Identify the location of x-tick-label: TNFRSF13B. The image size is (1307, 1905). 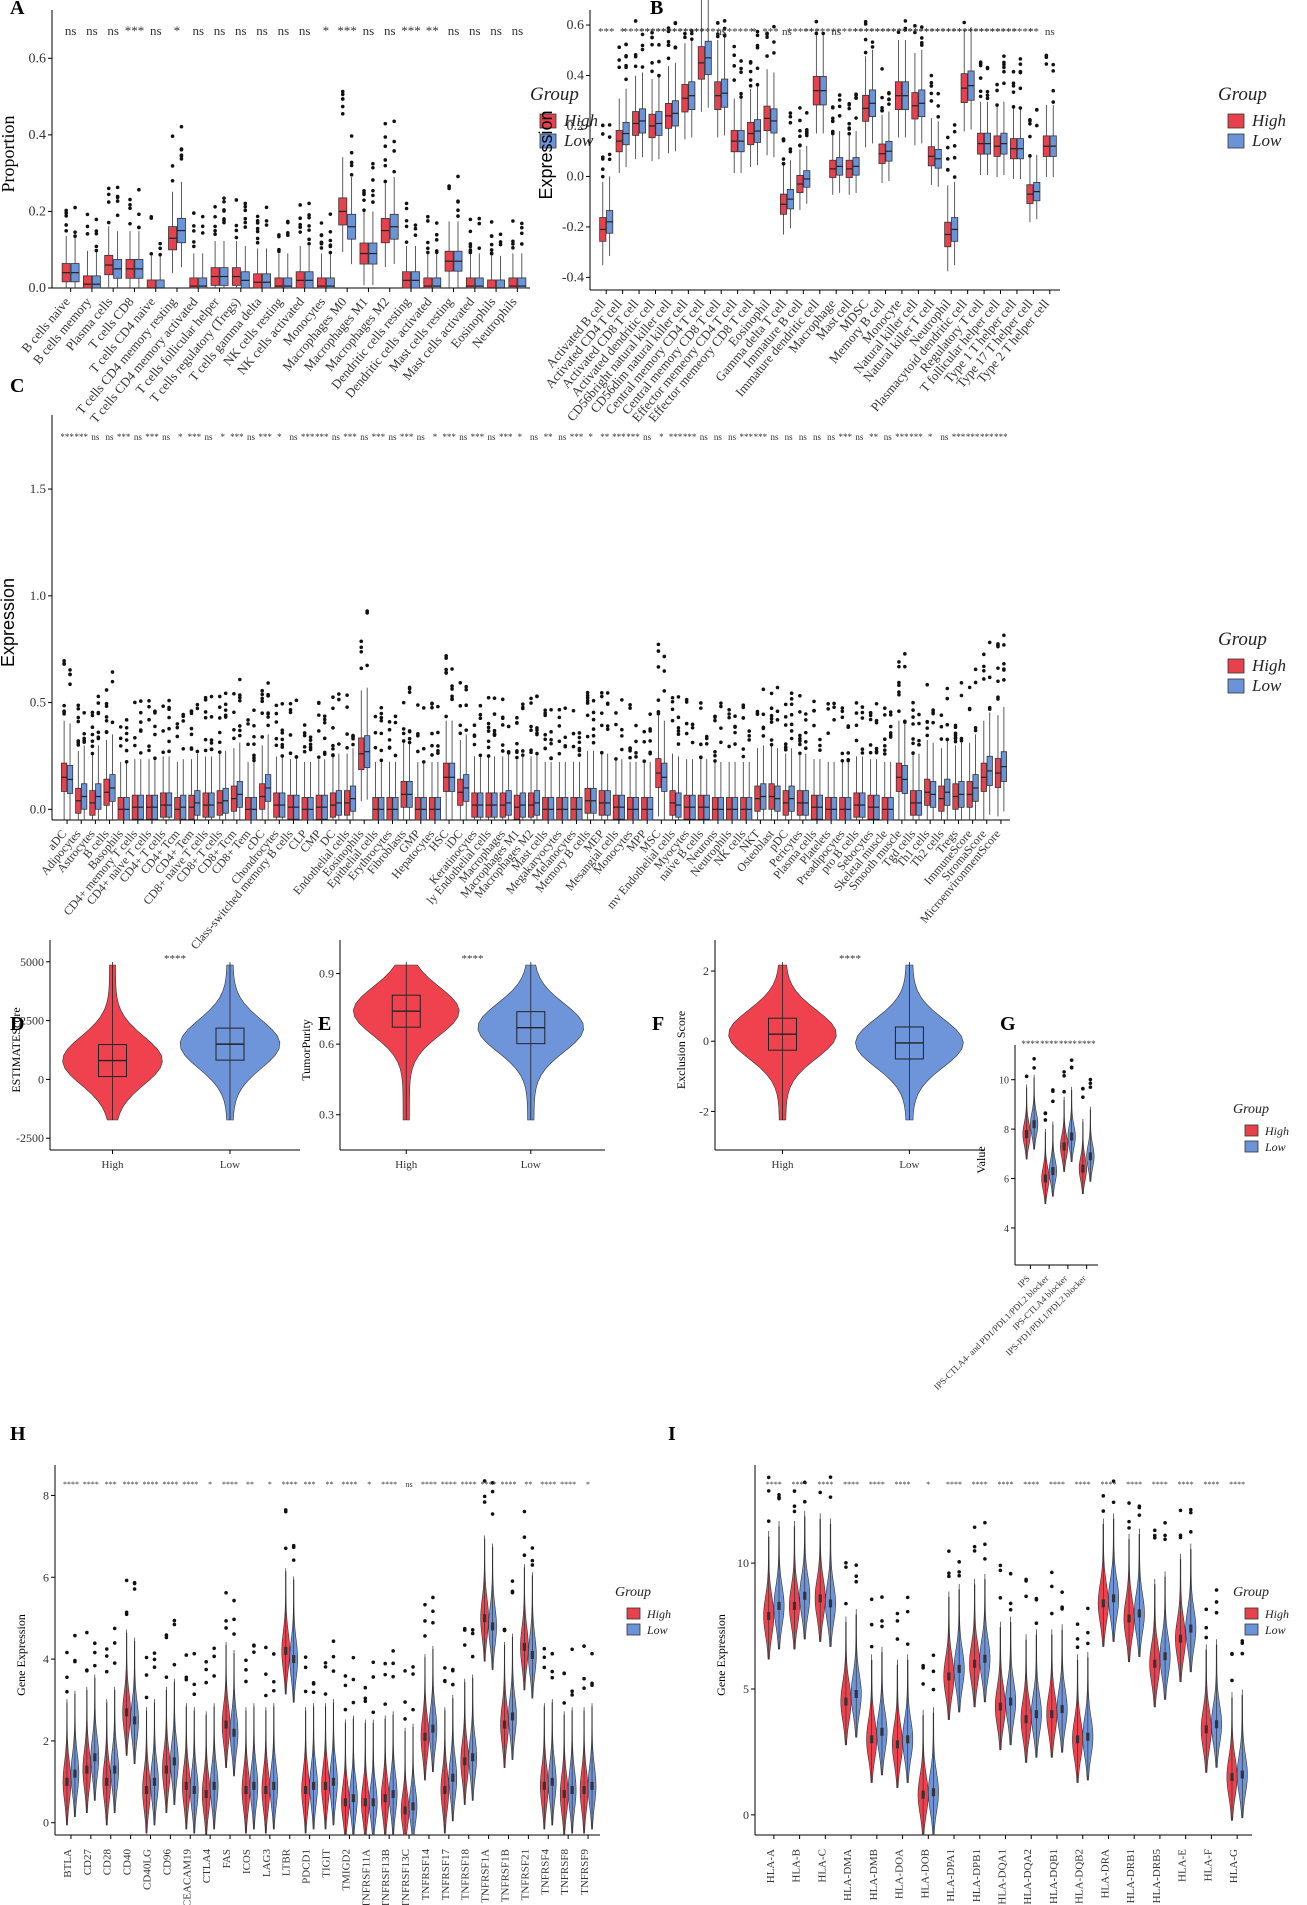
(386, 1877).